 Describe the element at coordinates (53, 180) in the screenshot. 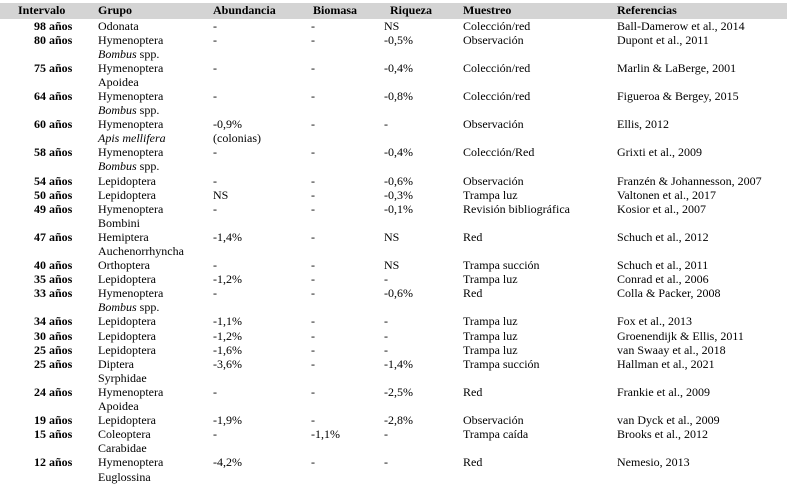

I see `interval-value: 54 años` at that location.